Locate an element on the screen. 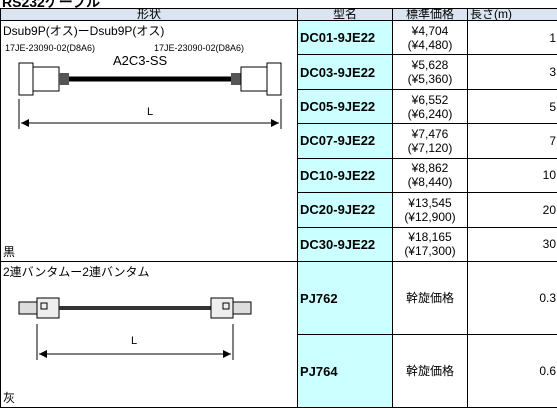 Image resolution: width=557 pixels, height=408 pixels. price: ¥13,545 is located at coordinates (430, 202).